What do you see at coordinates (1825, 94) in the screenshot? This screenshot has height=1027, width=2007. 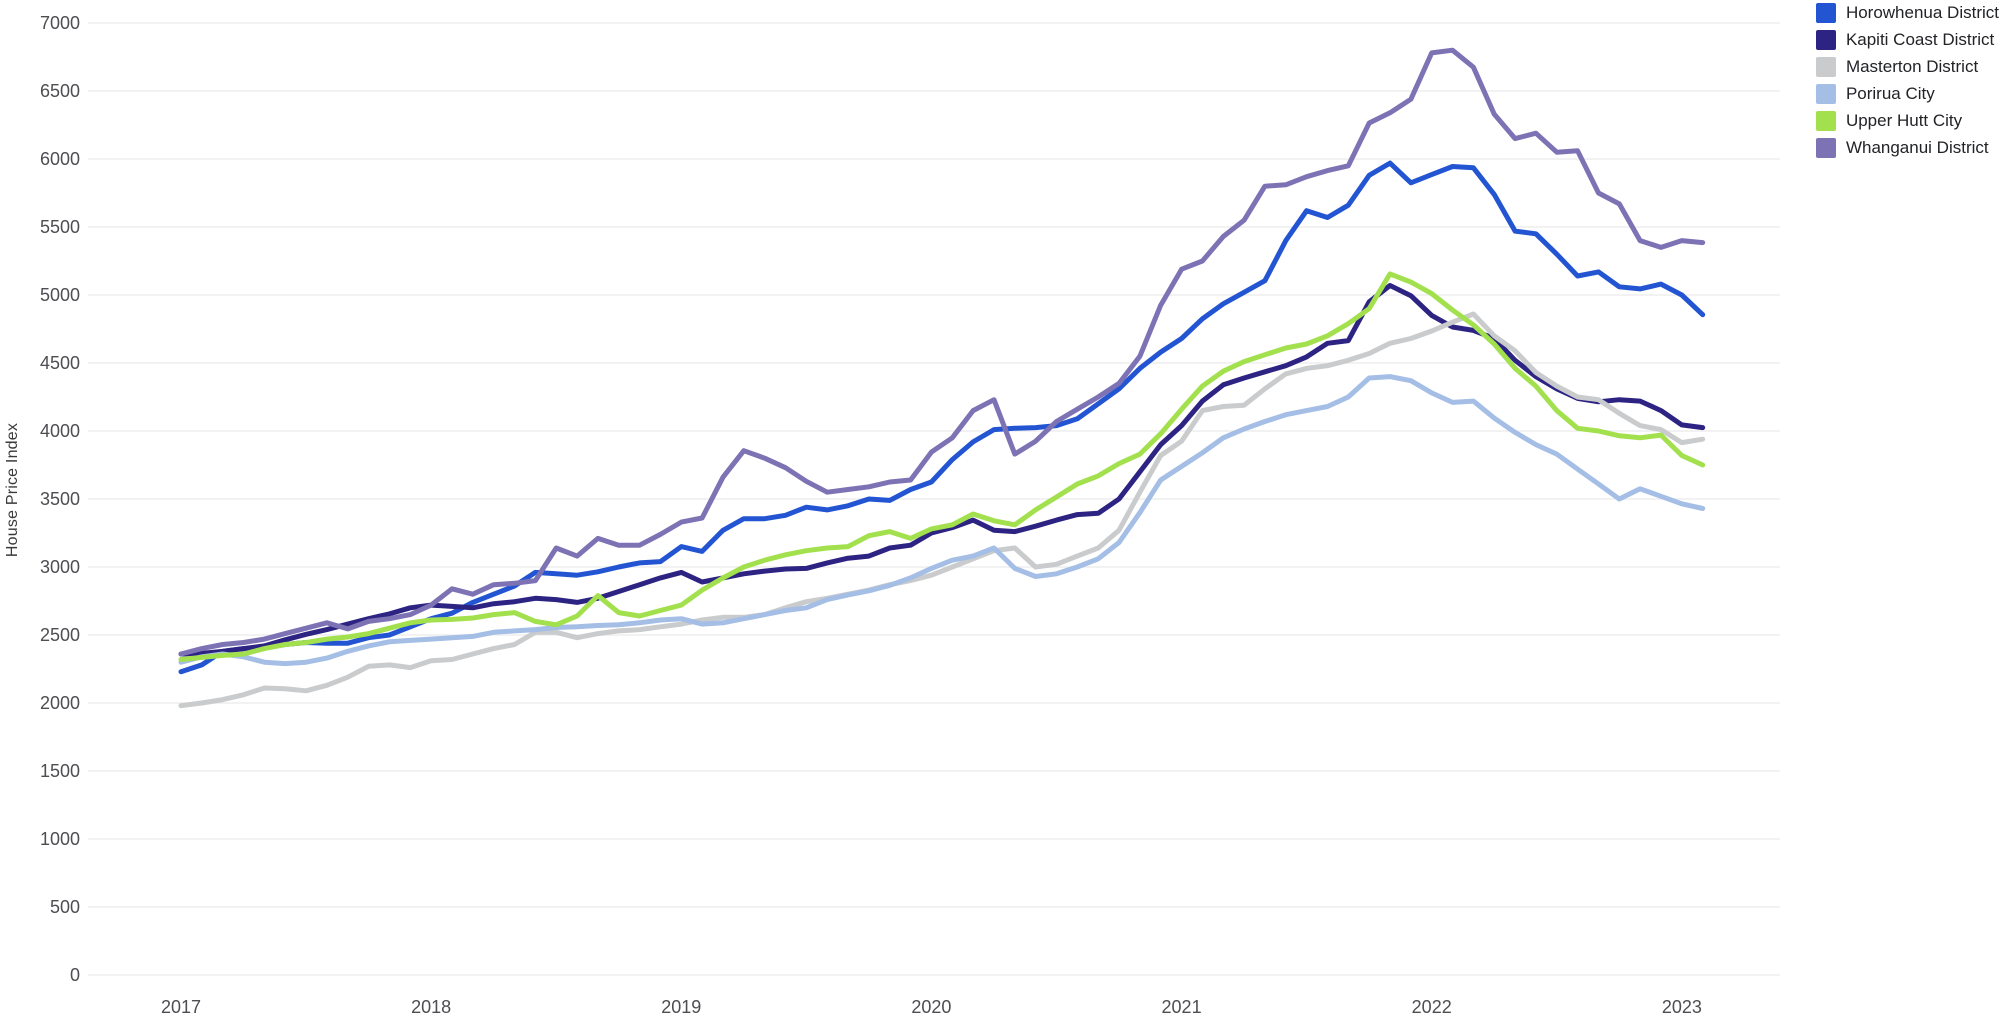 I see `legend-swatch-porirua-city` at bounding box center [1825, 94].